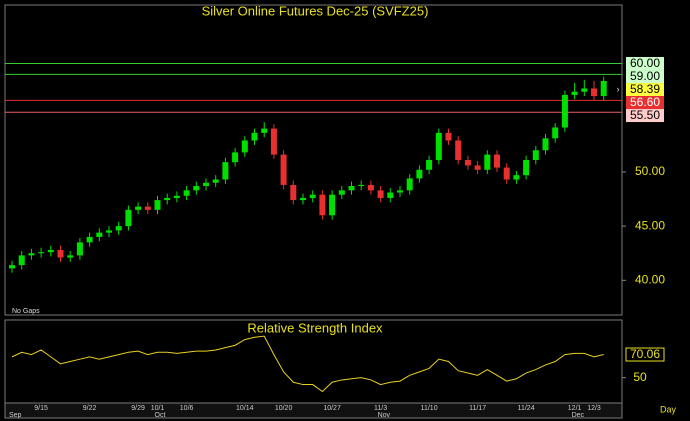 This screenshot has height=421, width=690. What do you see at coordinates (650, 279) in the screenshot?
I see `y-tick-label: 40.00` at bounding box center [650, 279].